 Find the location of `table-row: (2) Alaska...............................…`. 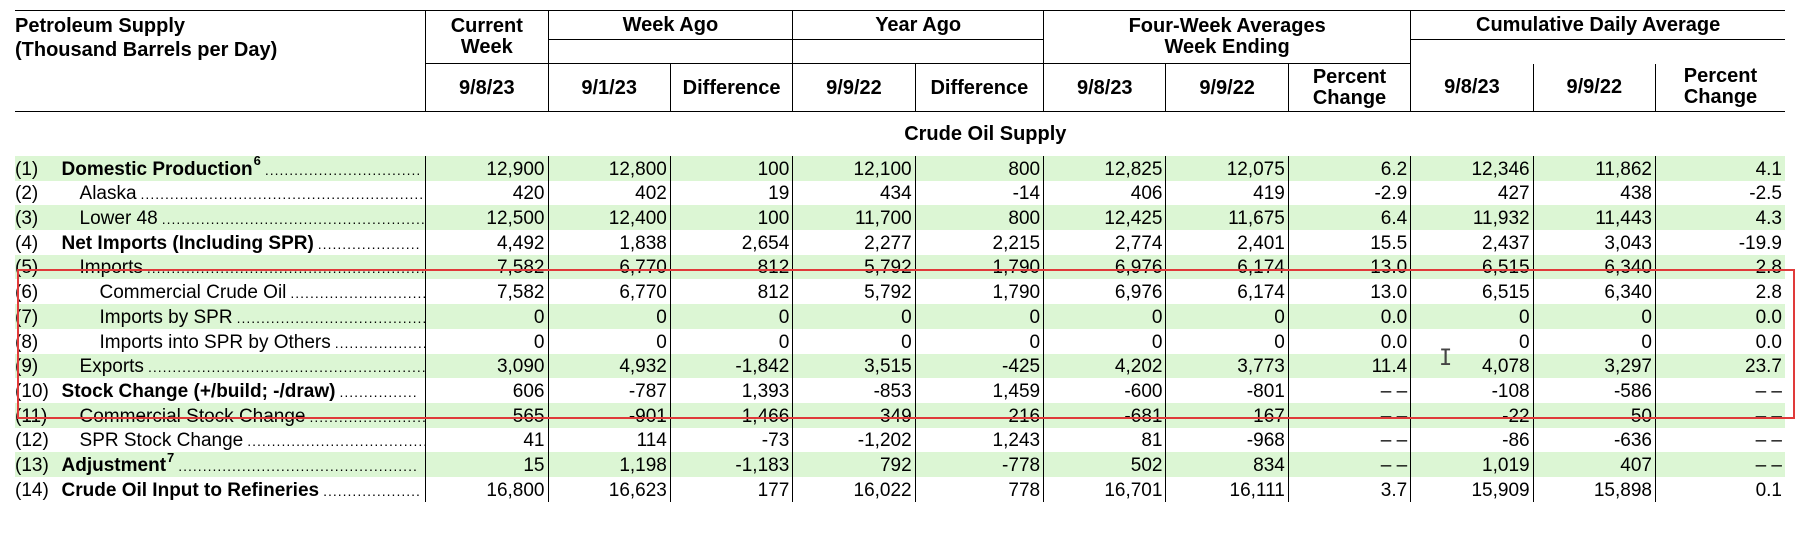

table-row: (2) Alaska...............................… is located at coordinates (900, 193).